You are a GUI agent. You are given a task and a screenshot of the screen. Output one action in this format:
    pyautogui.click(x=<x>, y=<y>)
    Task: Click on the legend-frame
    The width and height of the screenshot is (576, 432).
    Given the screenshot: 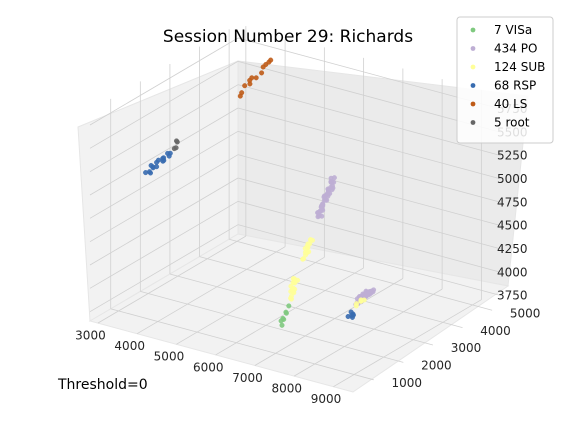 What is the action you would take?
    pyautogui.click(x=505, y=80)
    